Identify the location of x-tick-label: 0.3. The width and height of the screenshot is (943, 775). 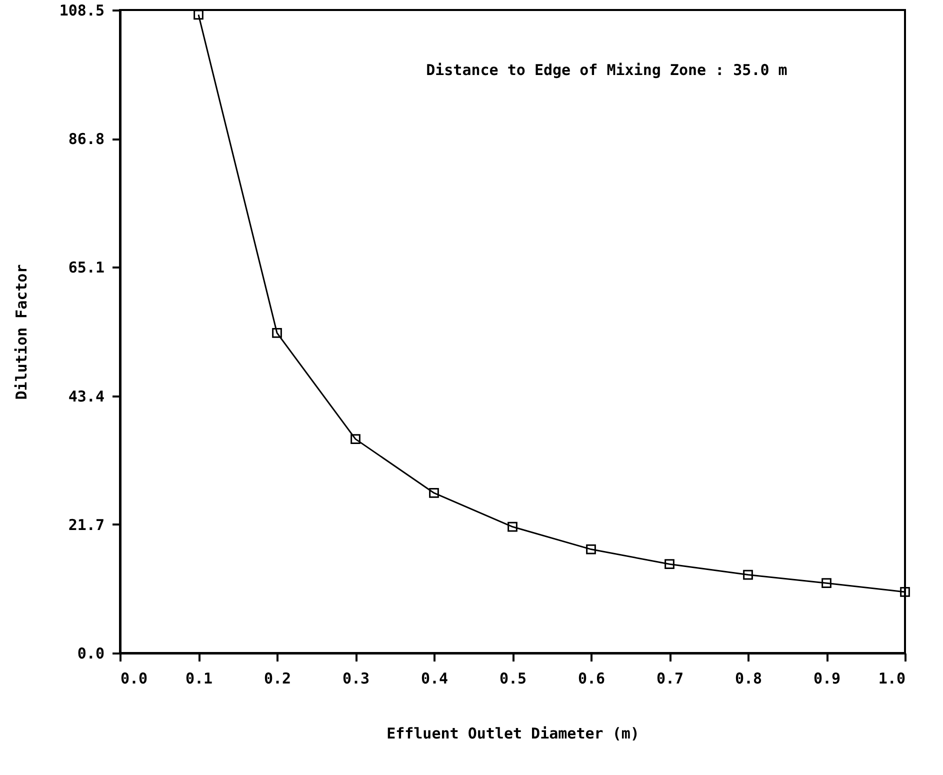
(356, 679).